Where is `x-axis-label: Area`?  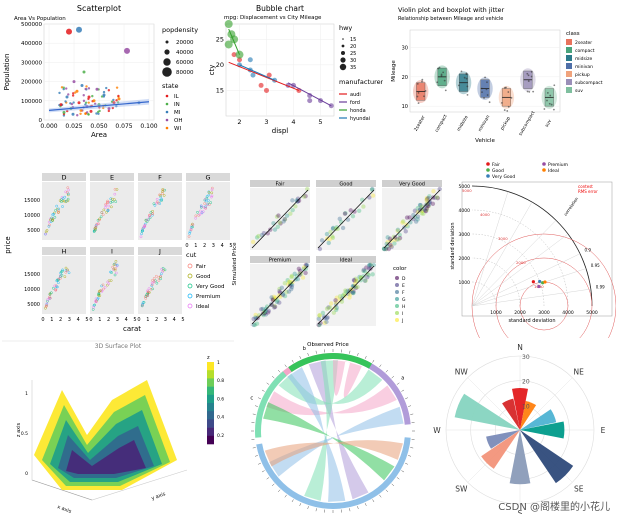 x-axis-label: Area is located at coordinates (99, 135).